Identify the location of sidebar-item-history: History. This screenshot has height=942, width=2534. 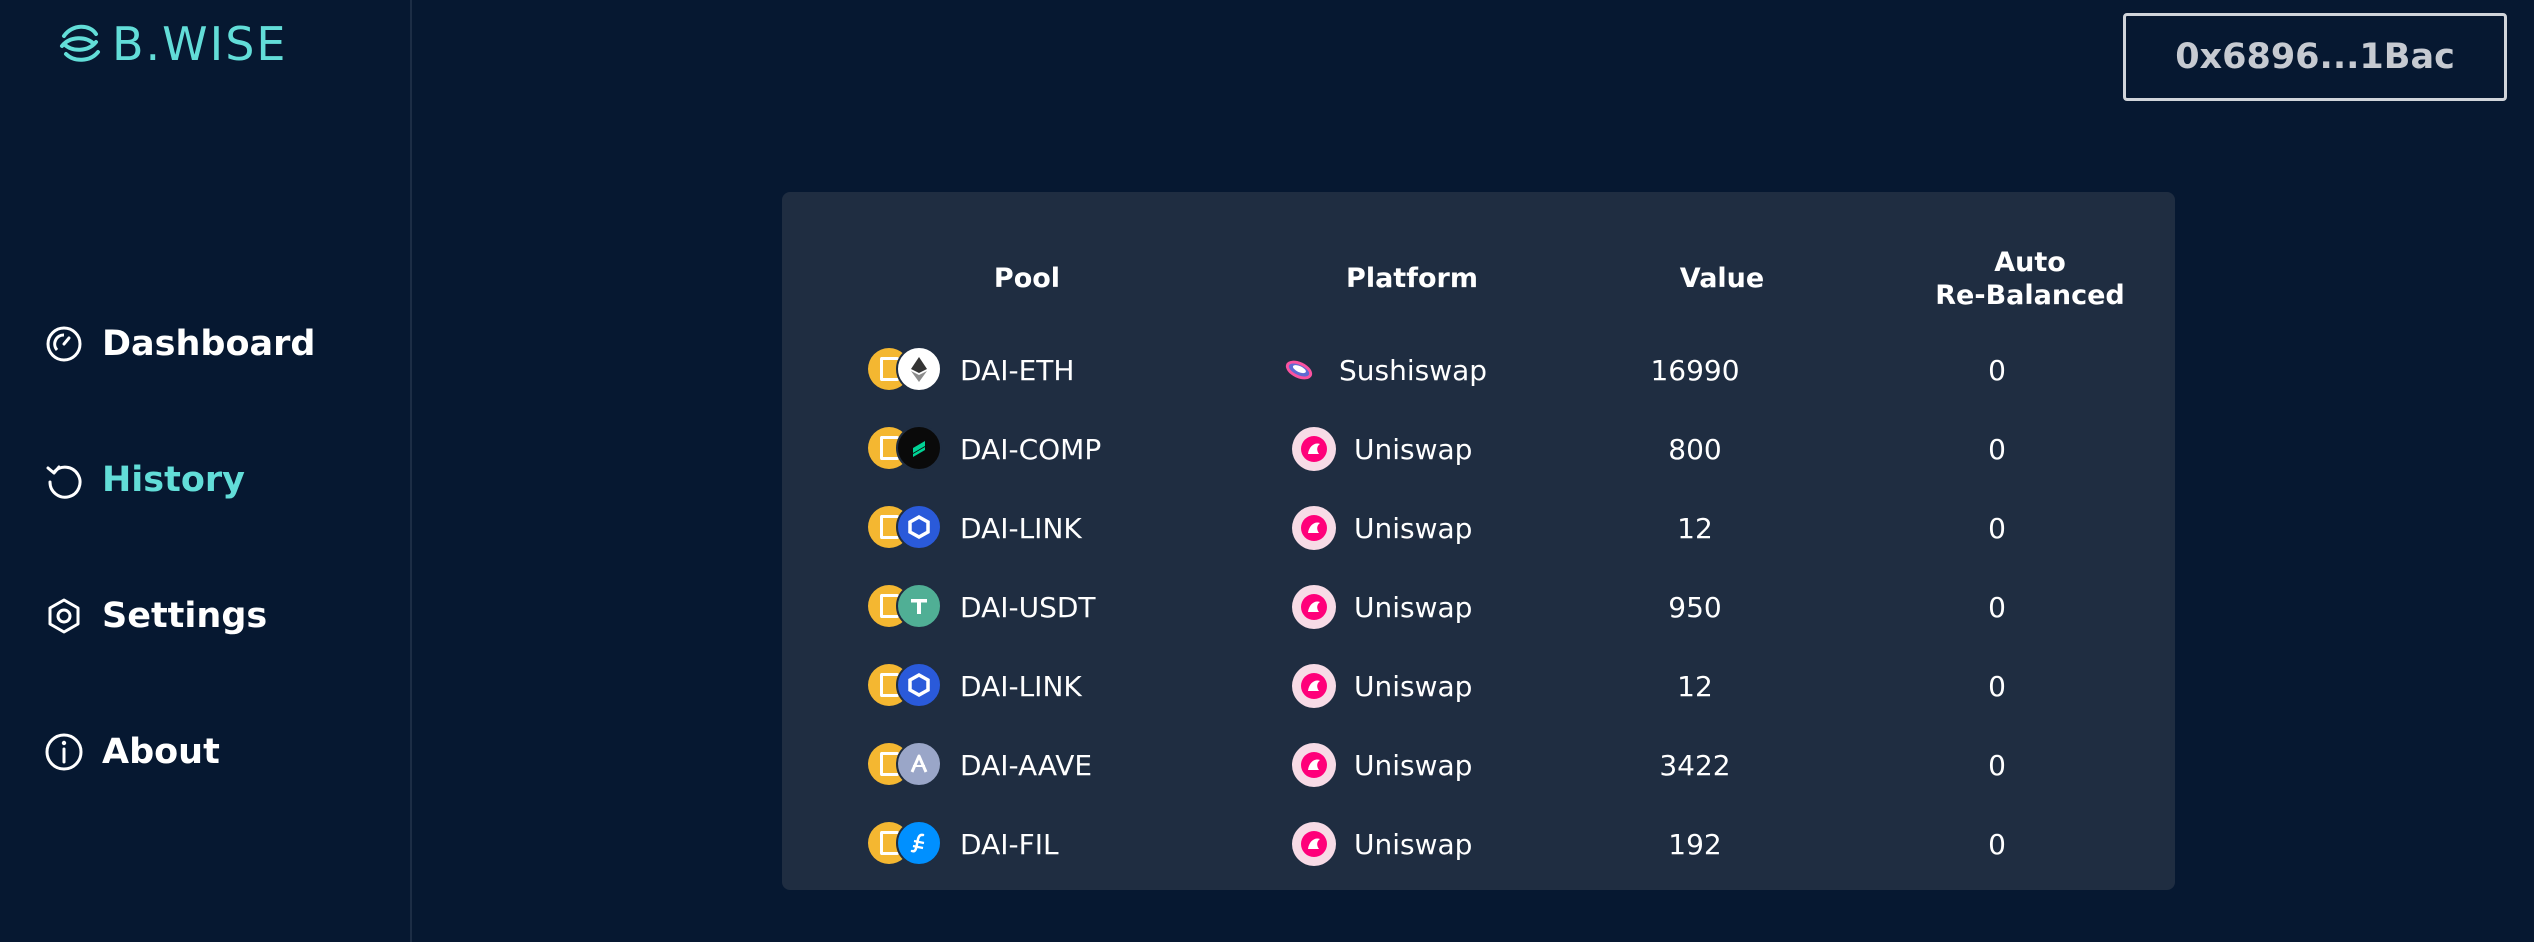
(179, 480).